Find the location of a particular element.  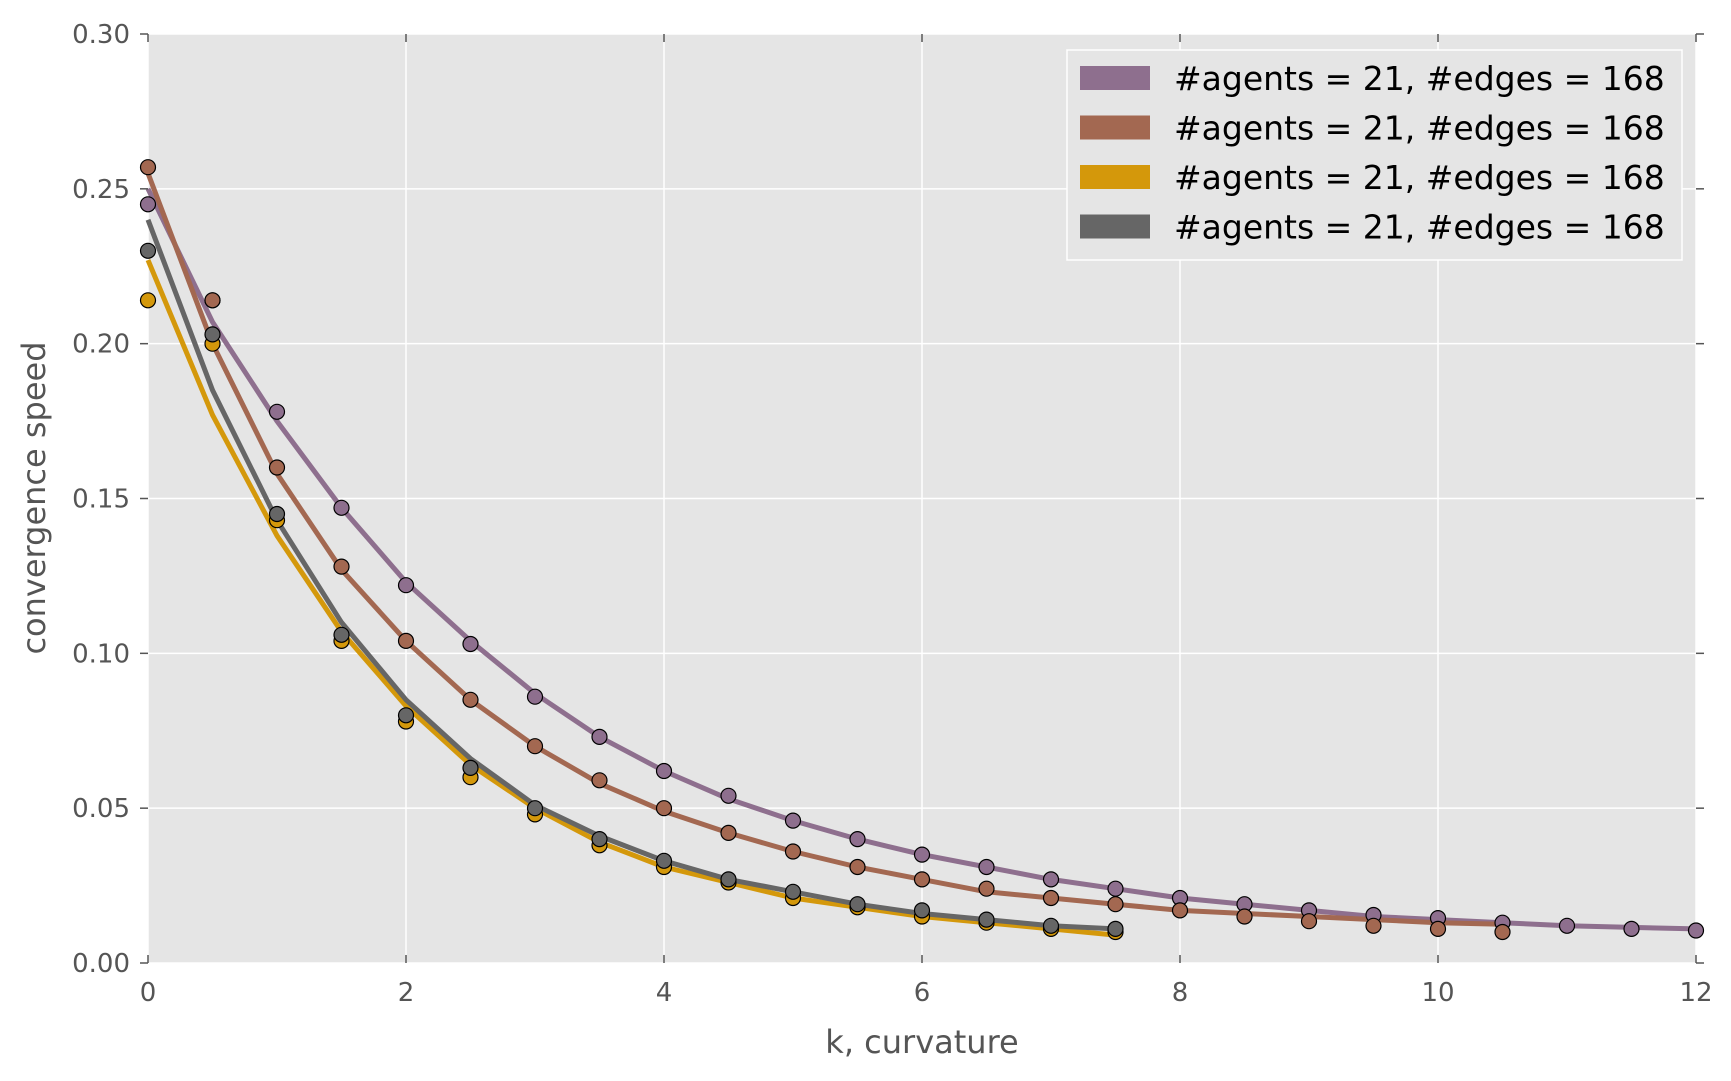

y-axis-title: convergence speed is located at coordinates (34, 497).